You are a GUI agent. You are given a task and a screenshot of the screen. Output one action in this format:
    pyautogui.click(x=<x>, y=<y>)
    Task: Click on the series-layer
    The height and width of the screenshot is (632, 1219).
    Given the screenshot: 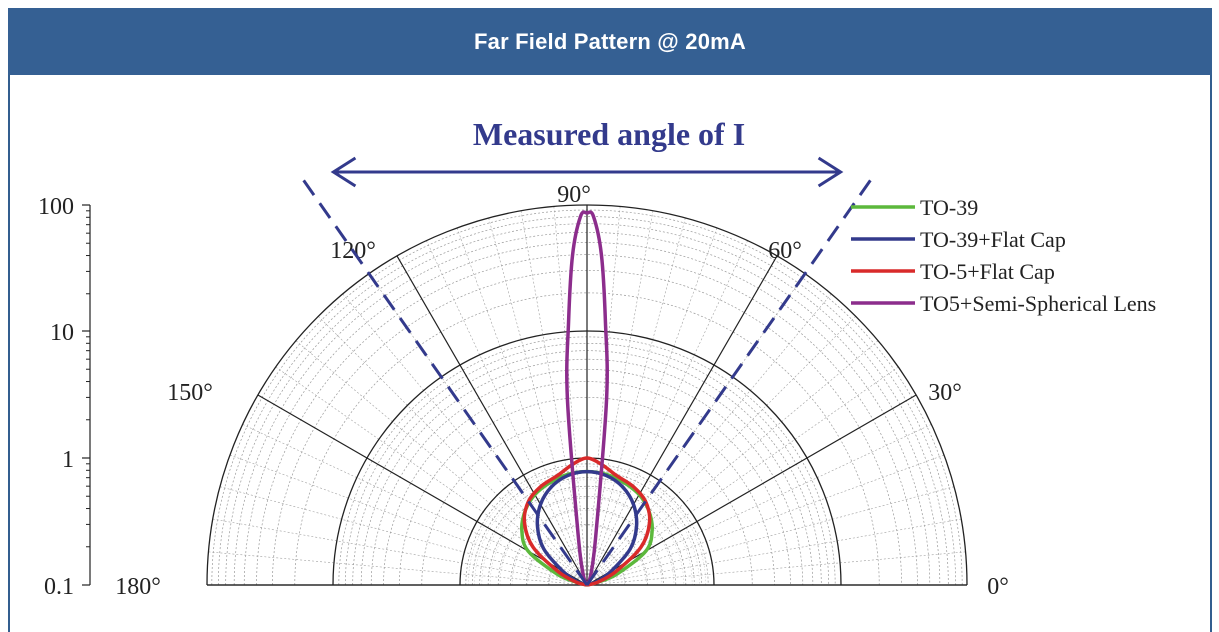 What is the action you would take?
    pyautogui.click(x=587, y=398)
    